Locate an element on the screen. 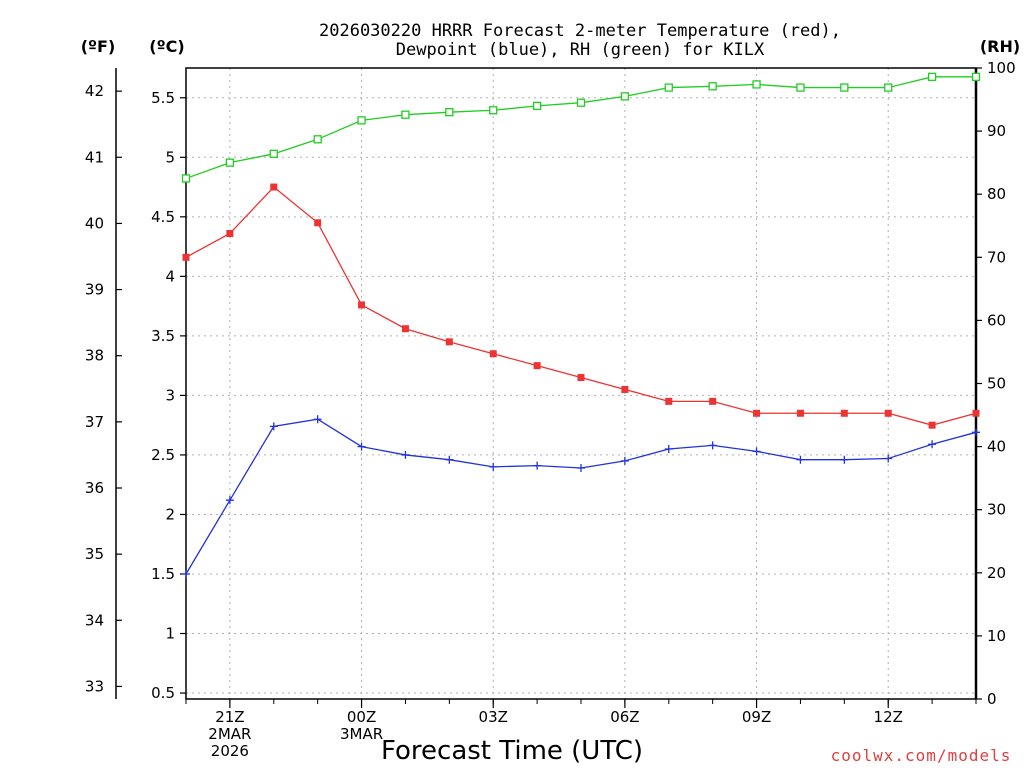 This screenshot has width=1024, height=768. celsius-tick-label: 3 is located at coordinates (170, 395).